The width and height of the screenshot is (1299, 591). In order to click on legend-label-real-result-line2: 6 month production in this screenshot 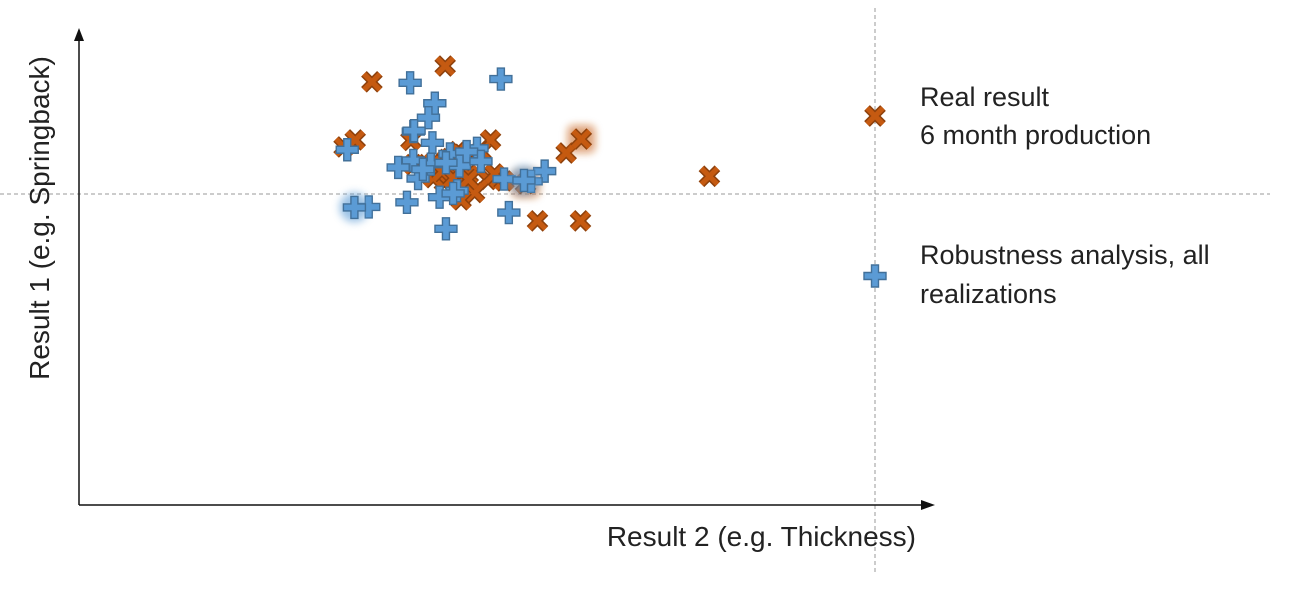, I will do `click(1035, 135)`.